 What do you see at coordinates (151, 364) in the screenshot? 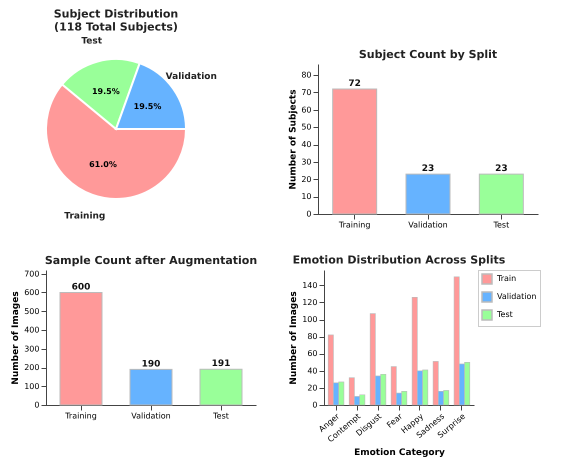
I see `data-label: 190` at bounding box center [151, 364].